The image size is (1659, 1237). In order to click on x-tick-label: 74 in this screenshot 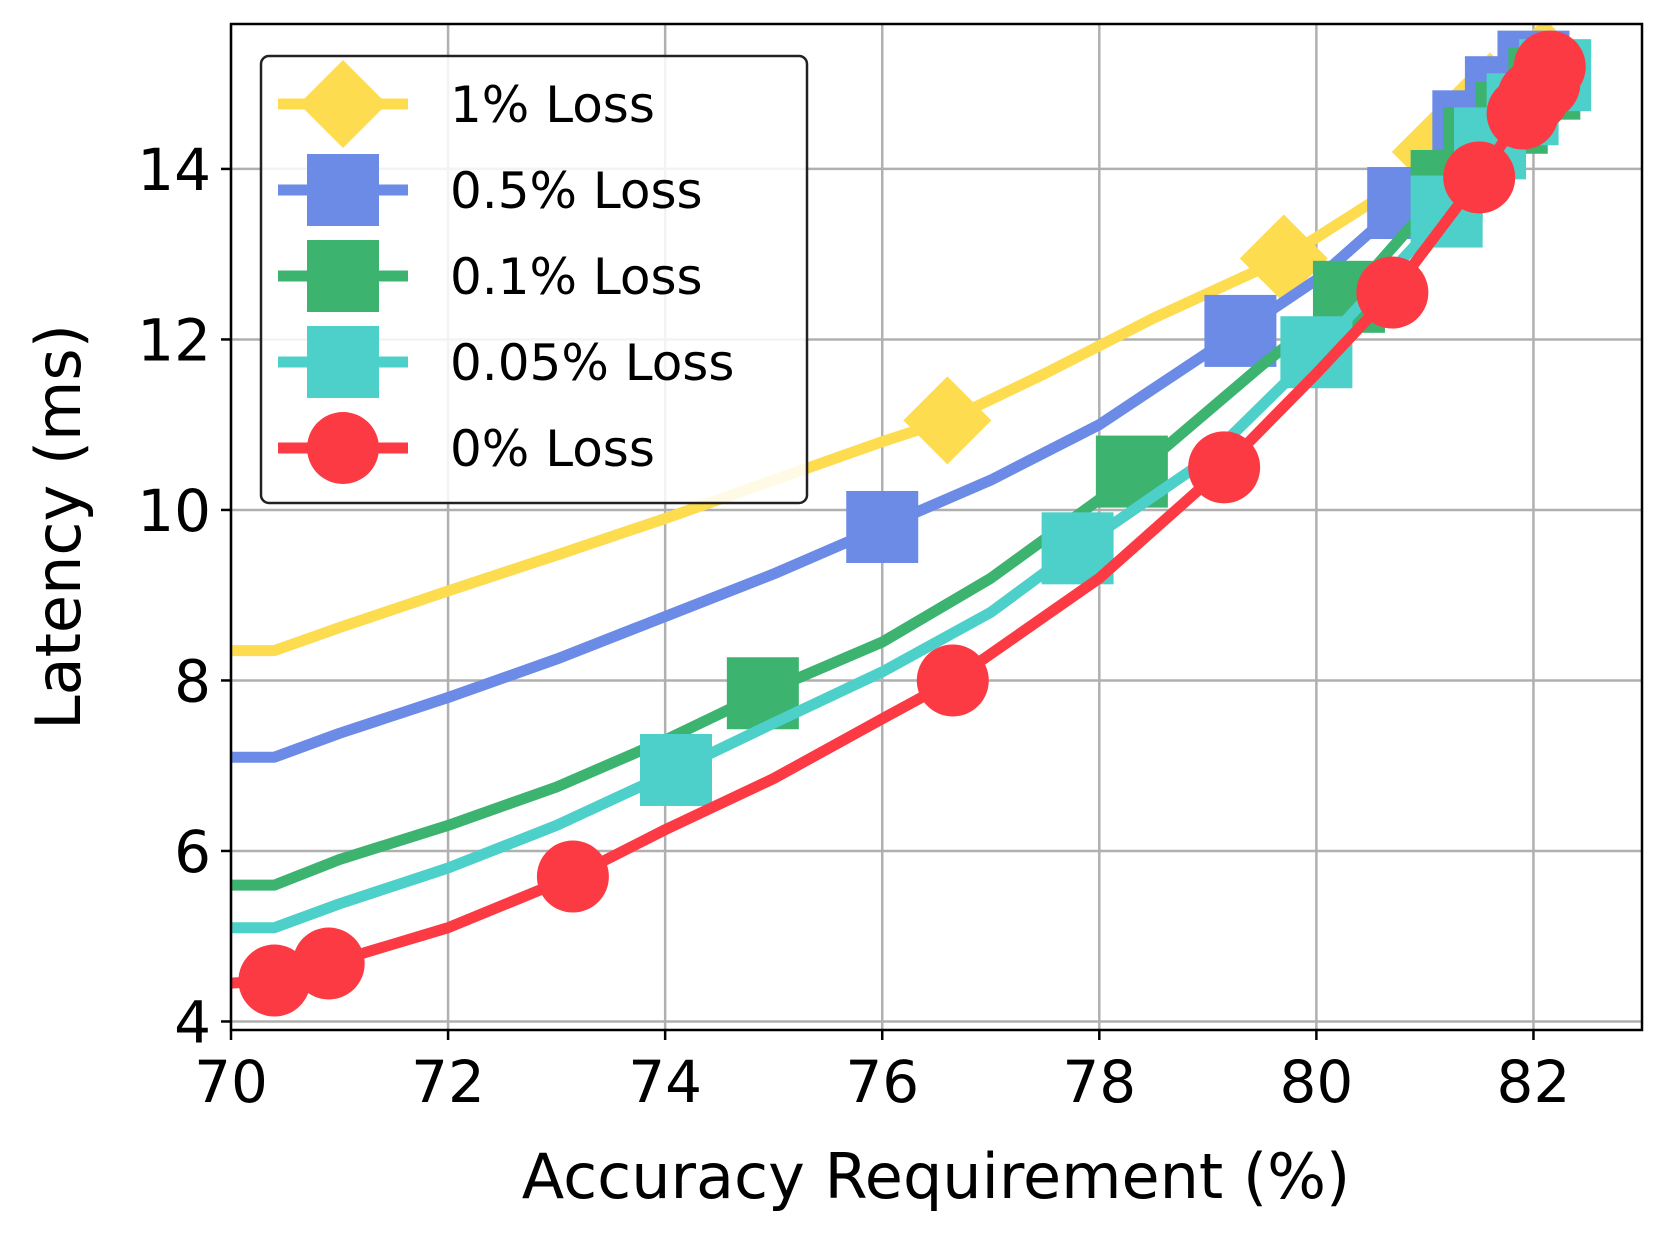, I will do `click(665, 1082)`.